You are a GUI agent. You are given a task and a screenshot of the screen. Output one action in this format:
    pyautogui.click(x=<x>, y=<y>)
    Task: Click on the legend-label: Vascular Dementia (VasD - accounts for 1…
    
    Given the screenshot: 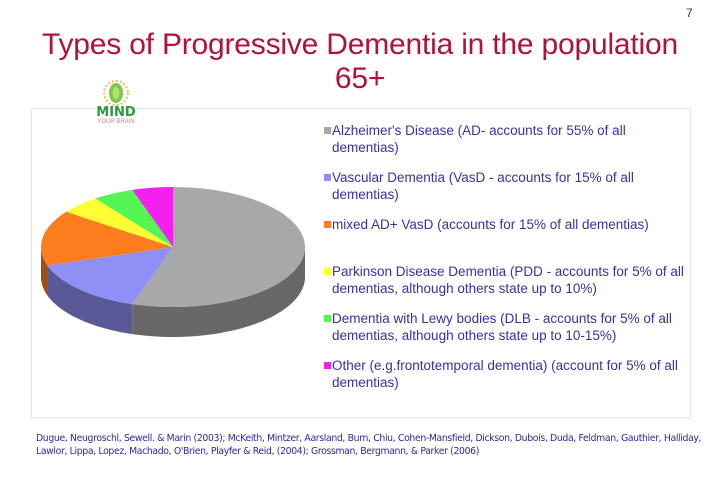 What is the action you would take?
    pyautogui.click(x=483, y=186)
    